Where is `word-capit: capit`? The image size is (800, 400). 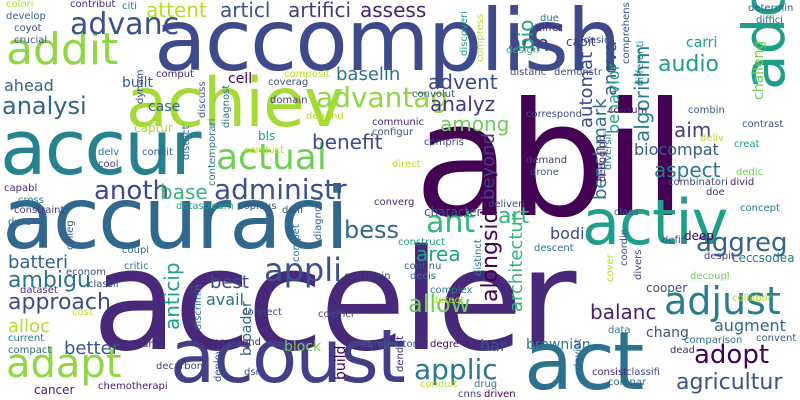
word-capit: capit is located at coordinates (581, 42).